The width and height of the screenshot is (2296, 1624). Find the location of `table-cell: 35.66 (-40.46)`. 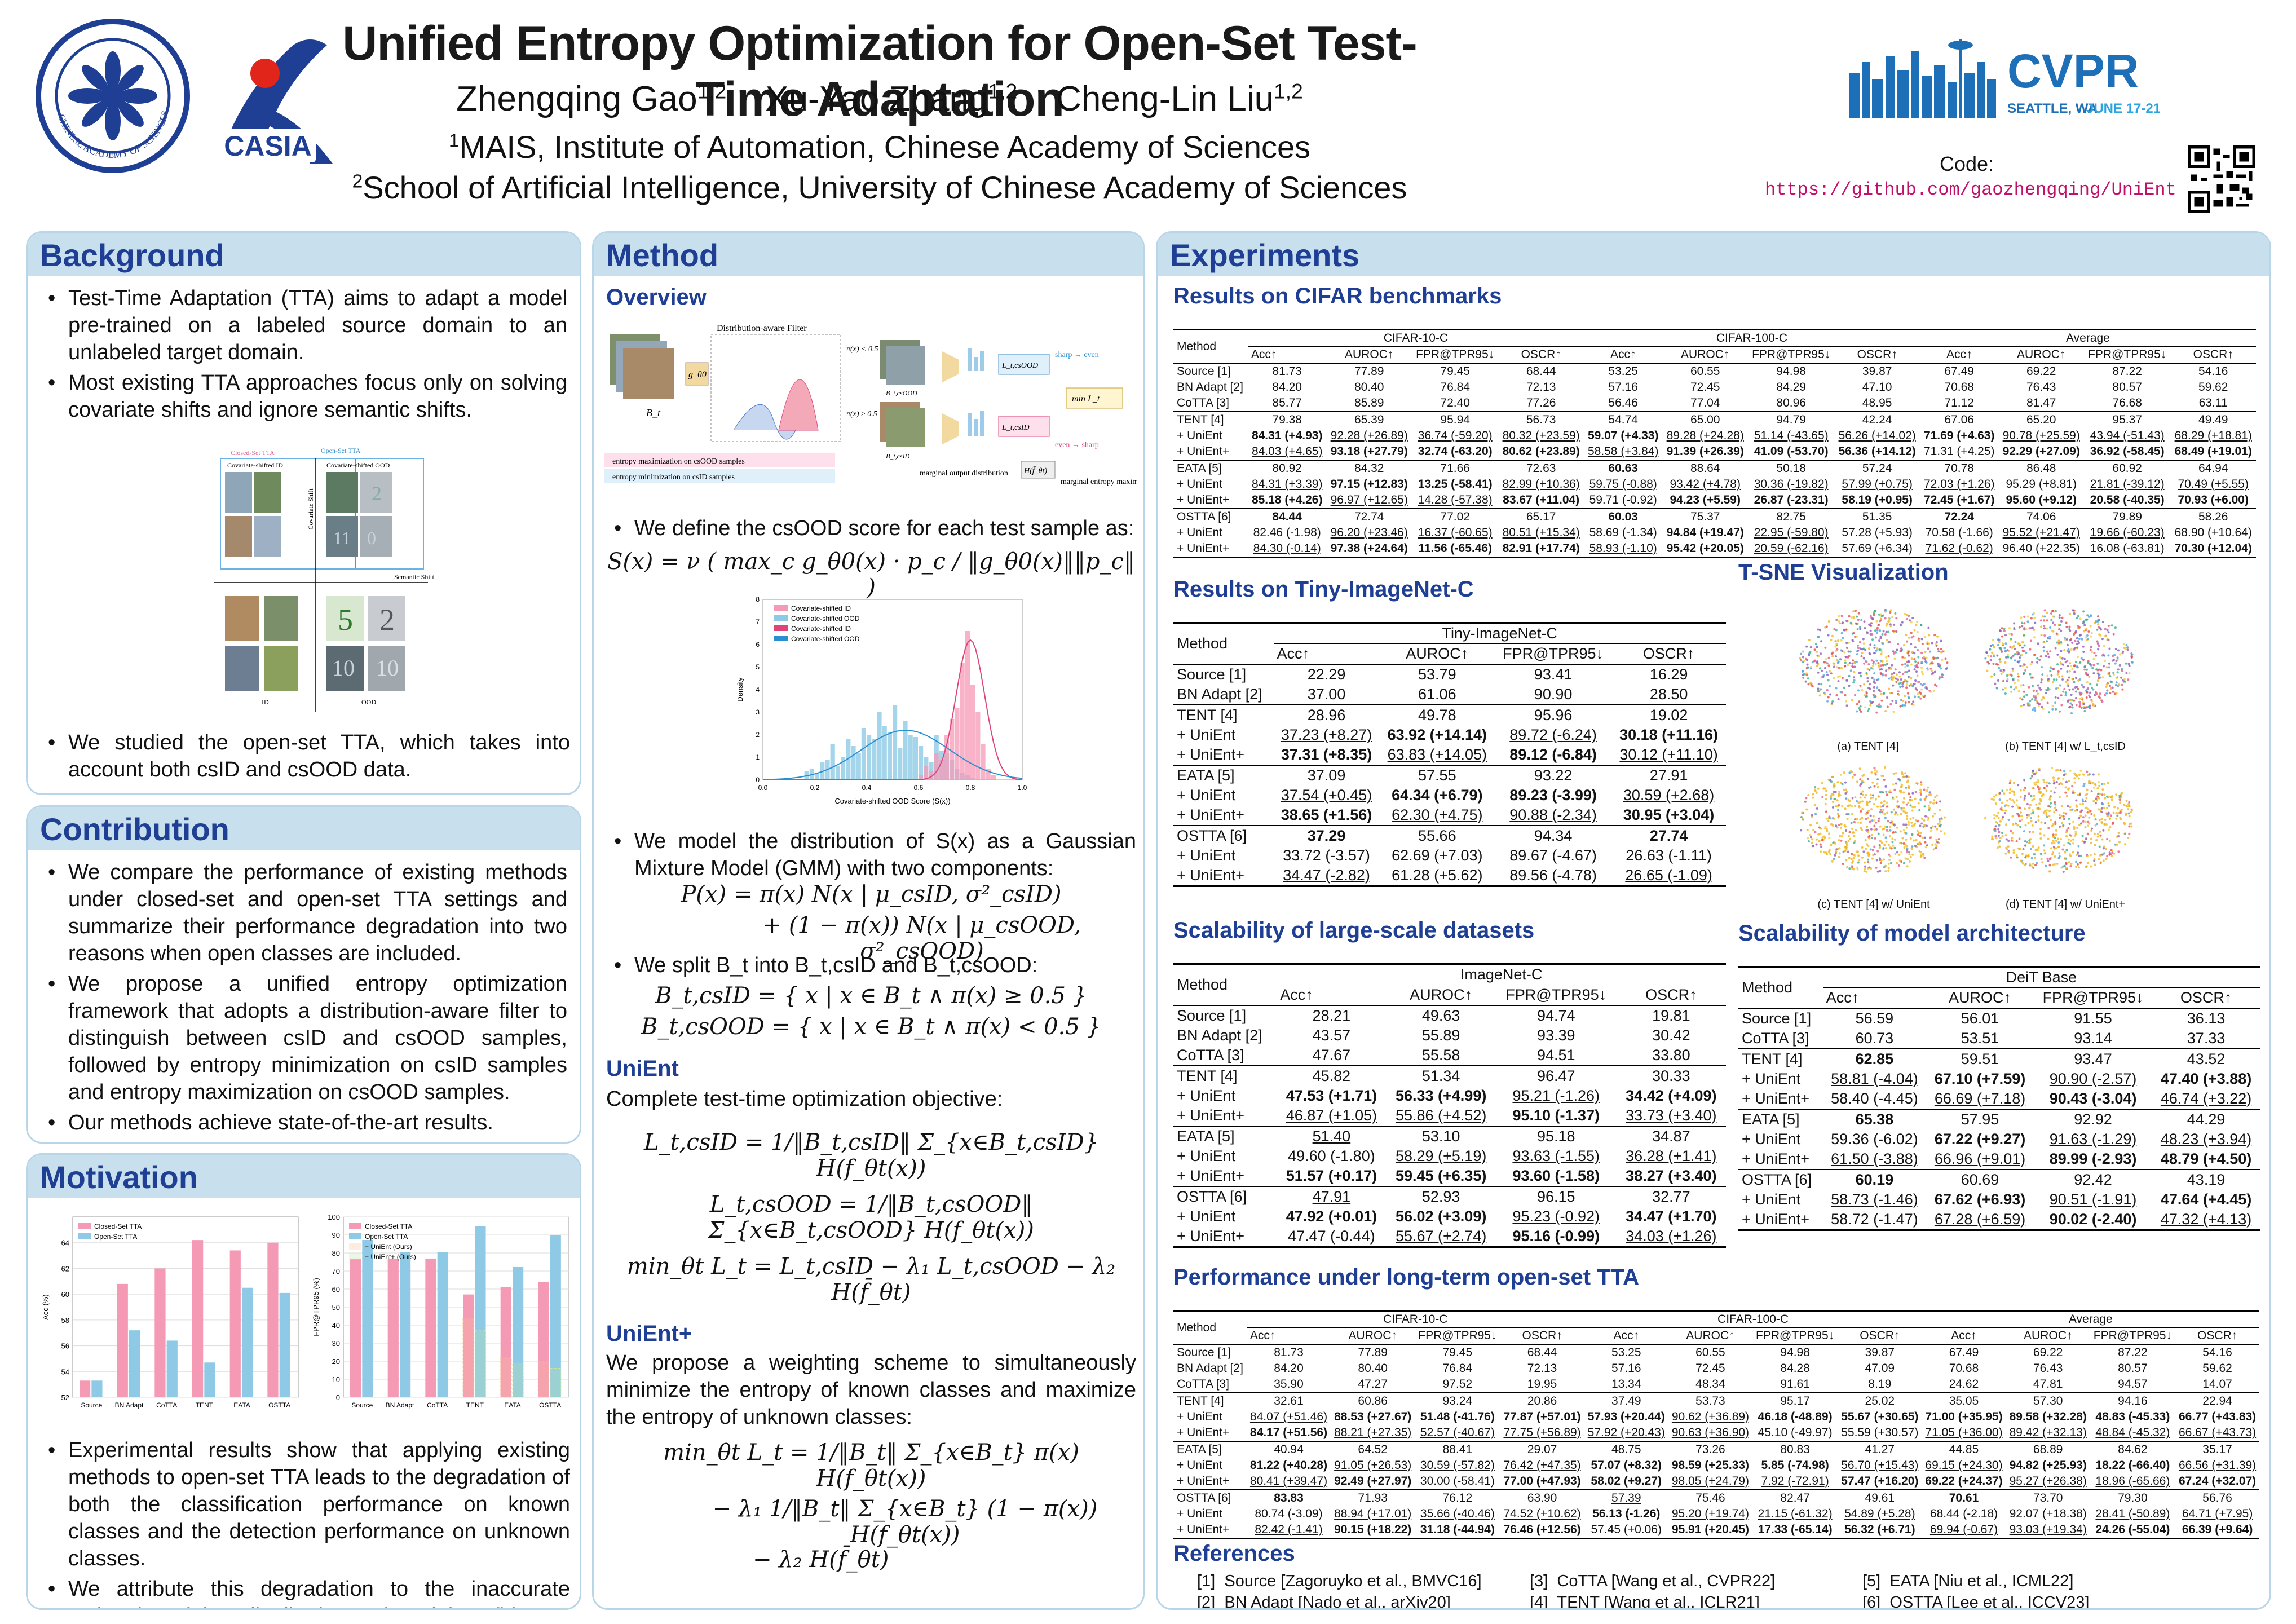

table-cell: 35.66 (-40.46) is located at coordinates (1457, 1513).